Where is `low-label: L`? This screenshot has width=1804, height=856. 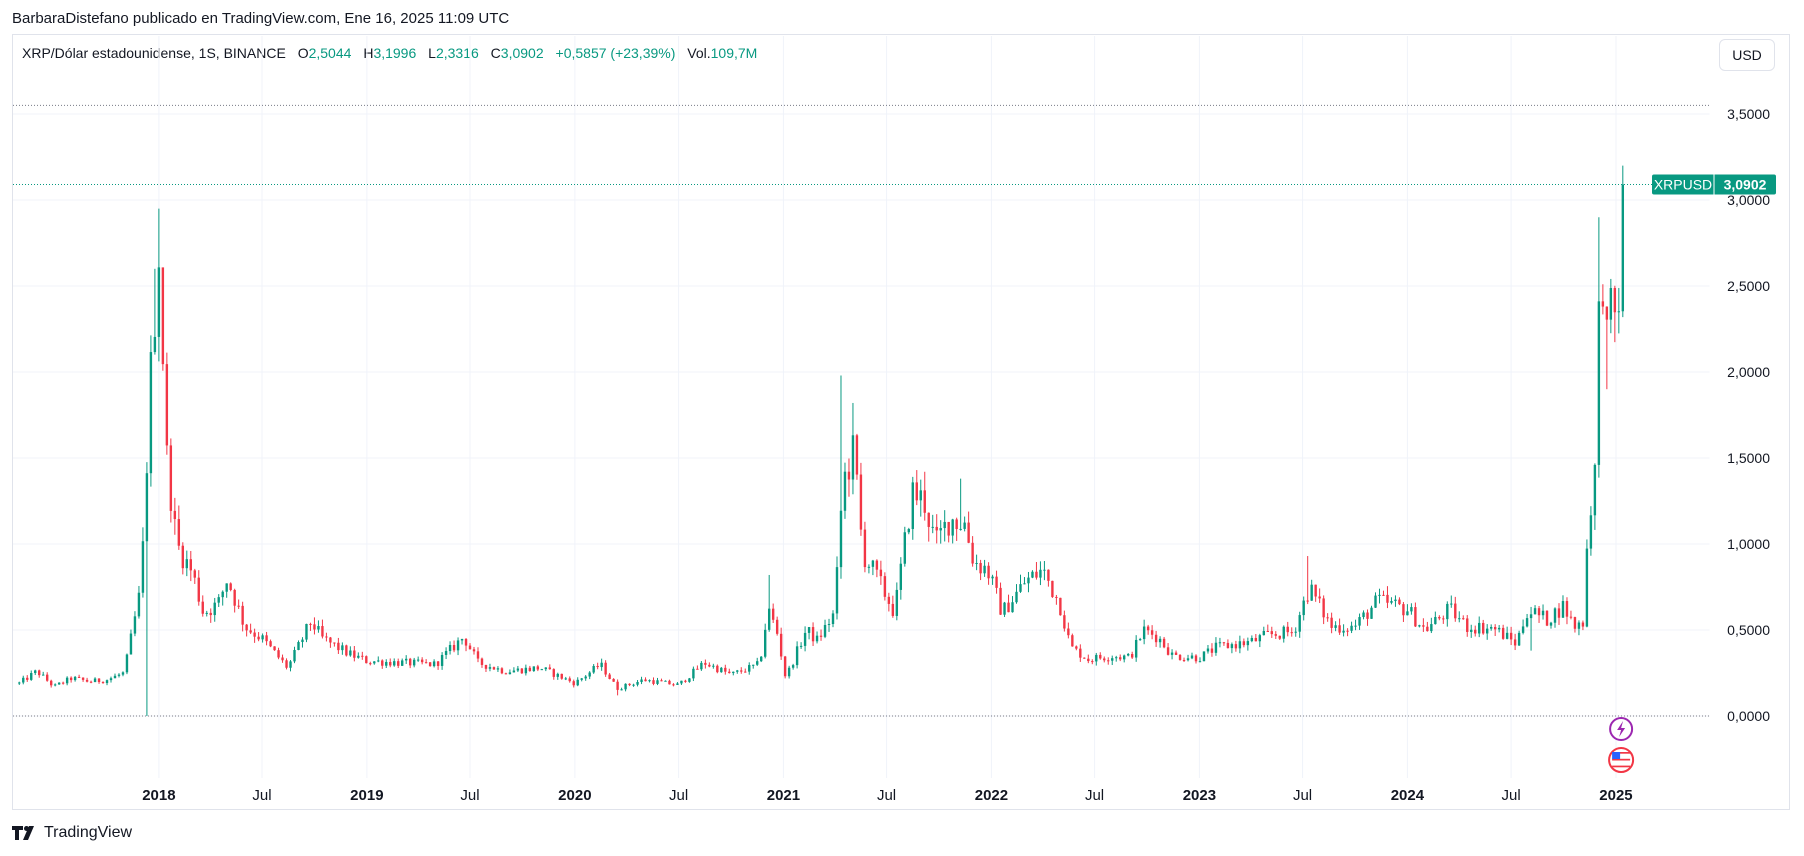
low-label: L is located at coordinates (432, 53).